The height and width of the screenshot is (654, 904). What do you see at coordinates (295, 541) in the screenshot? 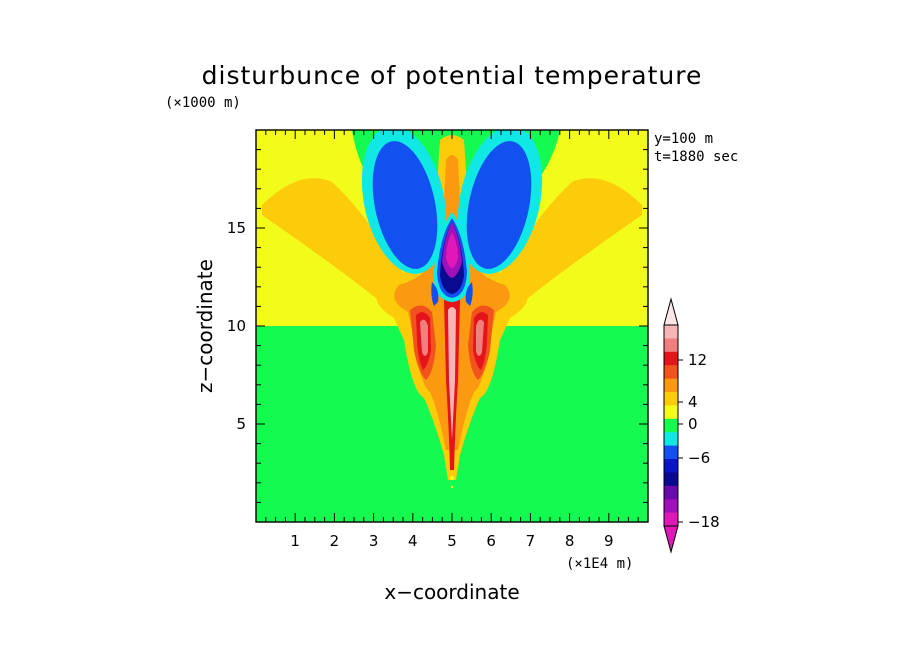
I see `x-tick-label: 1` at bounding box center [295, 541].